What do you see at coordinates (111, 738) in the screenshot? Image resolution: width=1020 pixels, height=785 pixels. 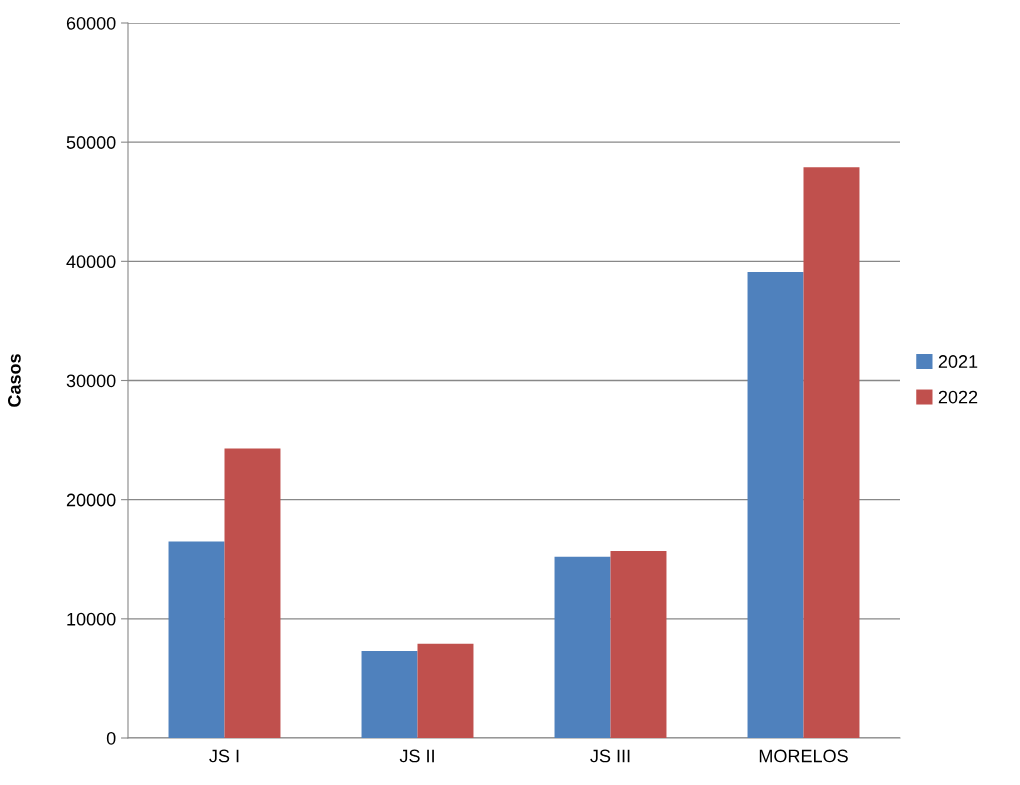 I see `y-tick-label: 0` at bounding box center [111, 738].